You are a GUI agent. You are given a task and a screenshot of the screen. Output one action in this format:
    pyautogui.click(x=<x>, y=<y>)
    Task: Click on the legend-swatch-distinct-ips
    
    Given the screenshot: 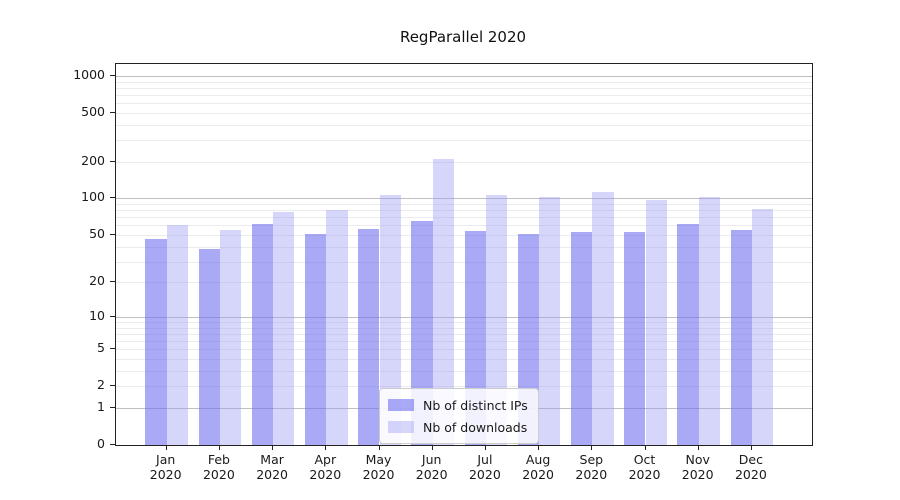 What is the action you would take?
    pyautogui.click(x=401, y=405)
    